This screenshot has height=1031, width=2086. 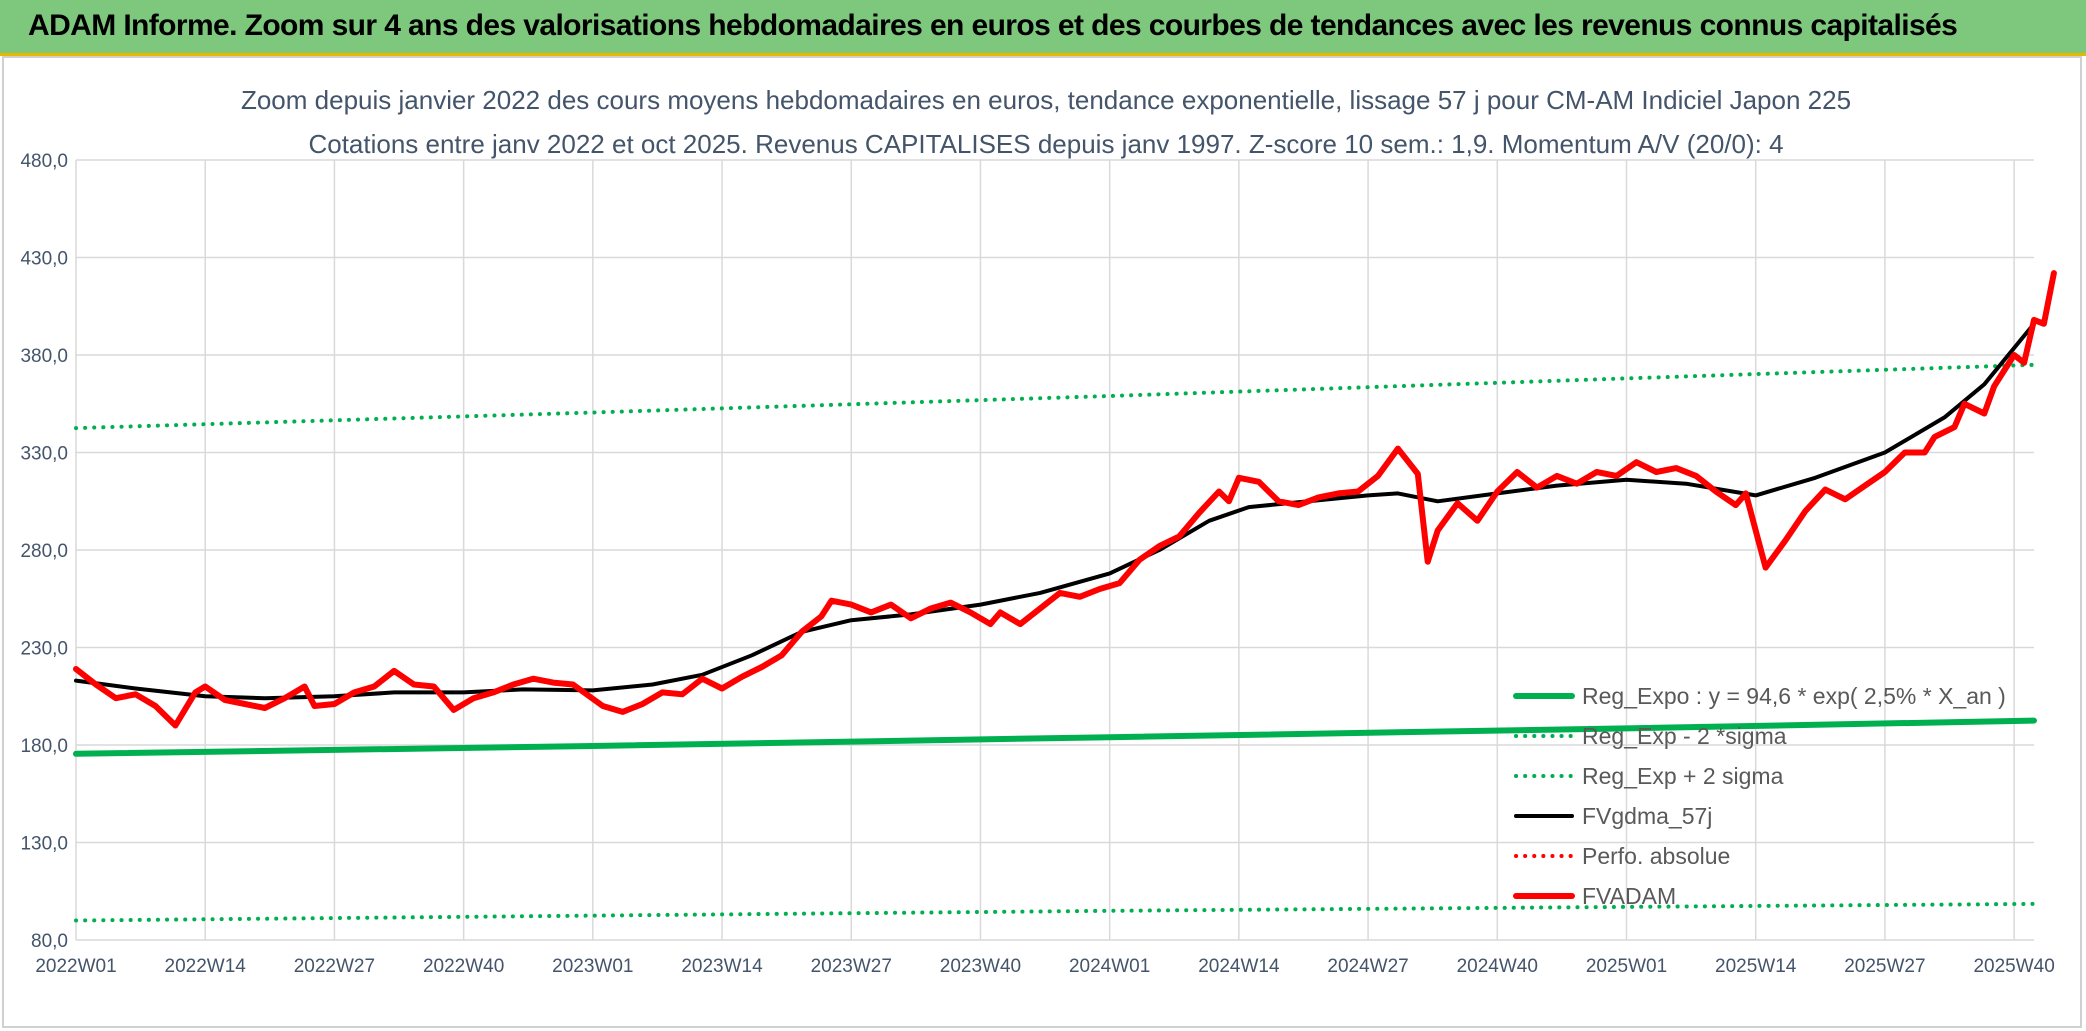 I want to click on x-tick-label: 2022W40, so click(x=463, y=966).